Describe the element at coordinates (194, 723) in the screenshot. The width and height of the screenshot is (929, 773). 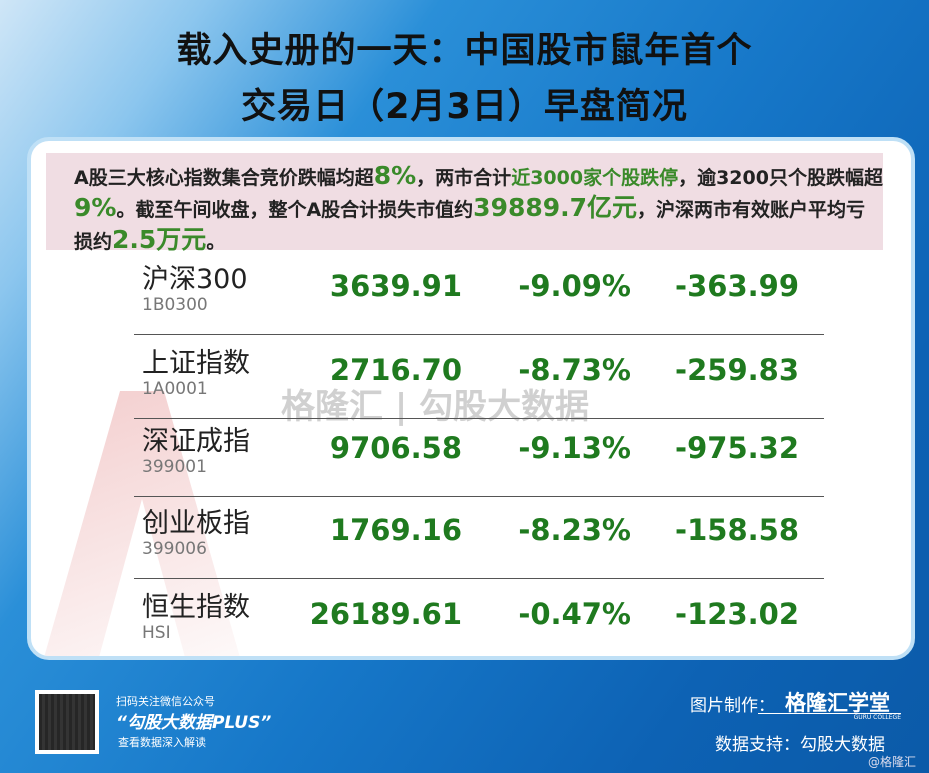
I see `footer-account: “勾股大数据PLUS”` at that location.